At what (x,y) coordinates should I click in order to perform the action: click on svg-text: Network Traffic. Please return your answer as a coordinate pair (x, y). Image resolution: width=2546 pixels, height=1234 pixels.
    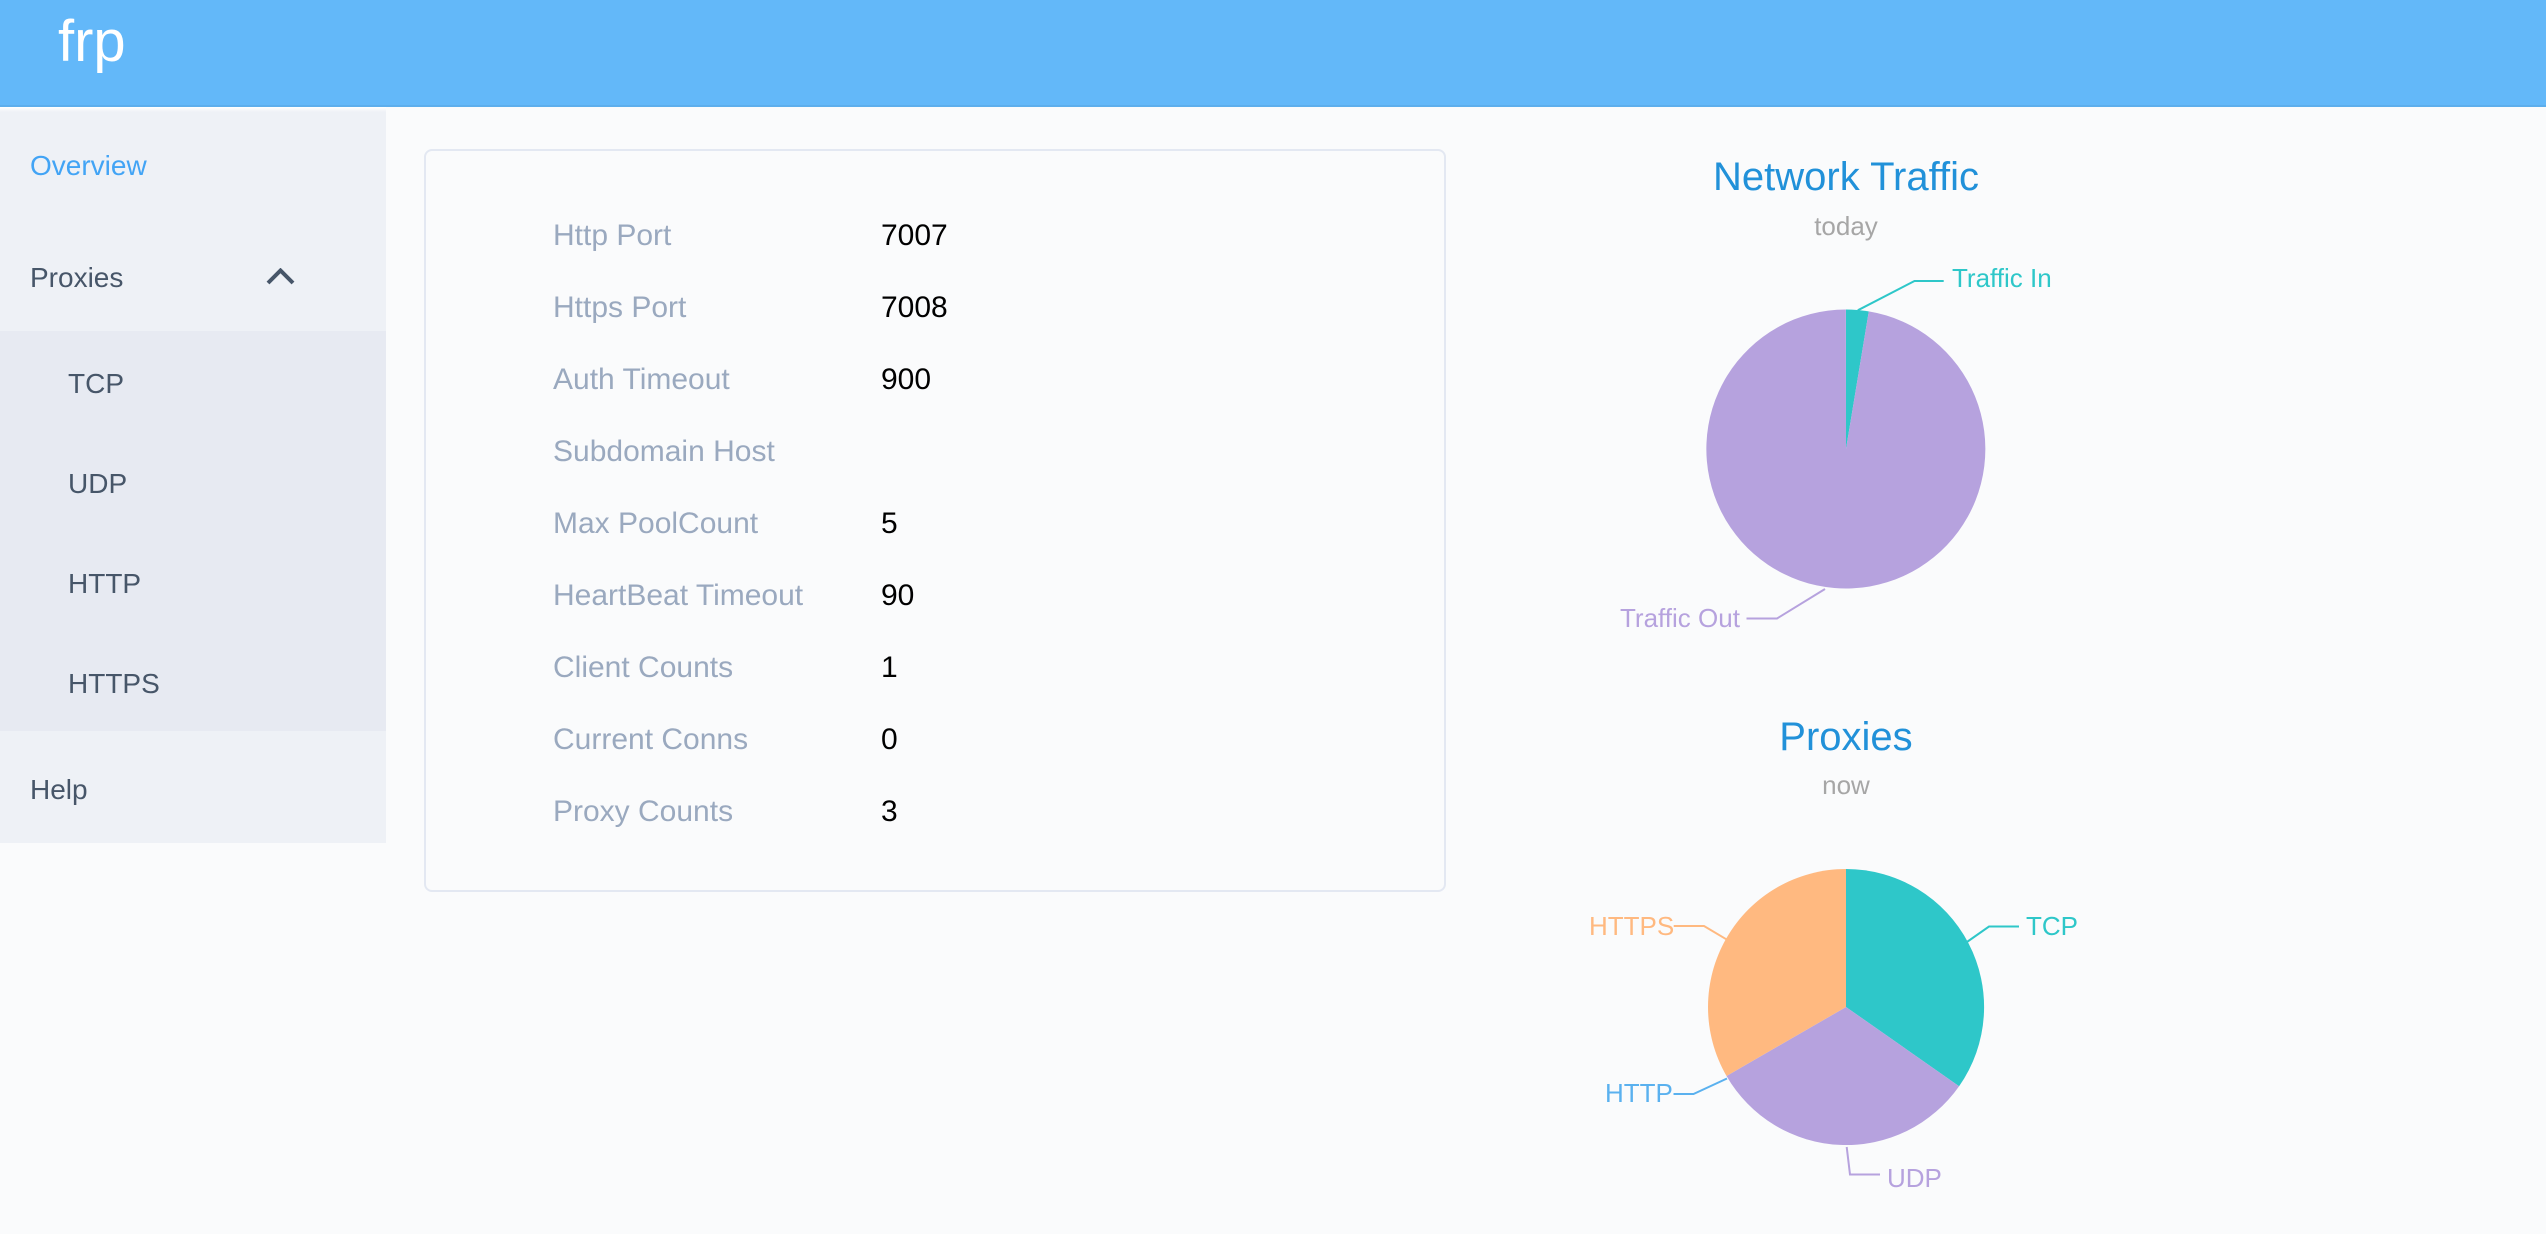
    Looking at the image, I should click on (1846, 177).